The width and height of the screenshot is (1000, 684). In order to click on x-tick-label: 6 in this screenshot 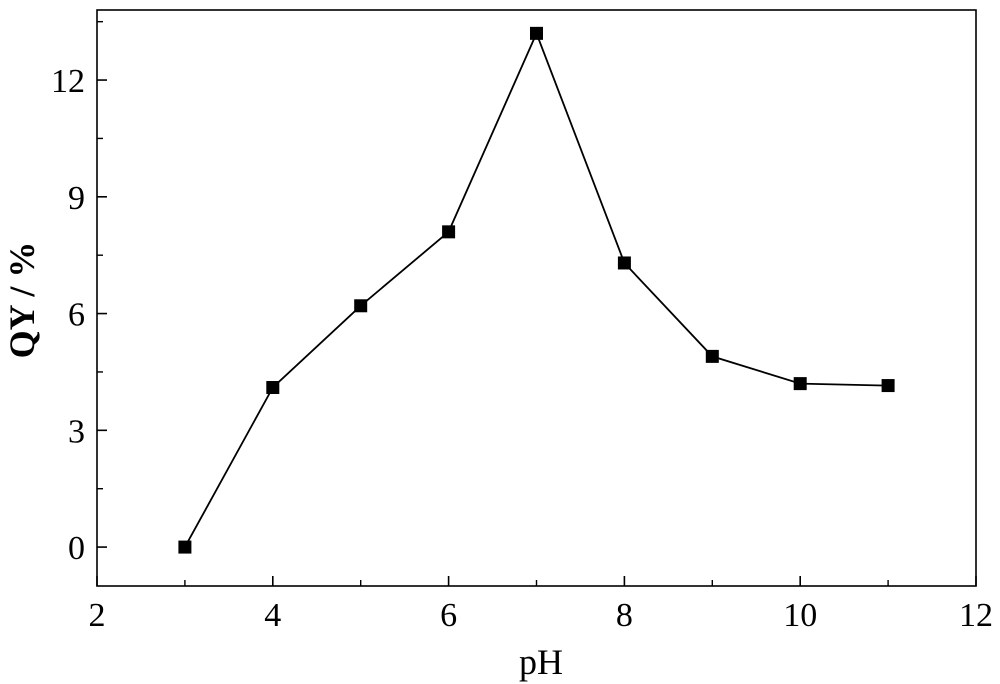, I will do `click(448, 615)`.